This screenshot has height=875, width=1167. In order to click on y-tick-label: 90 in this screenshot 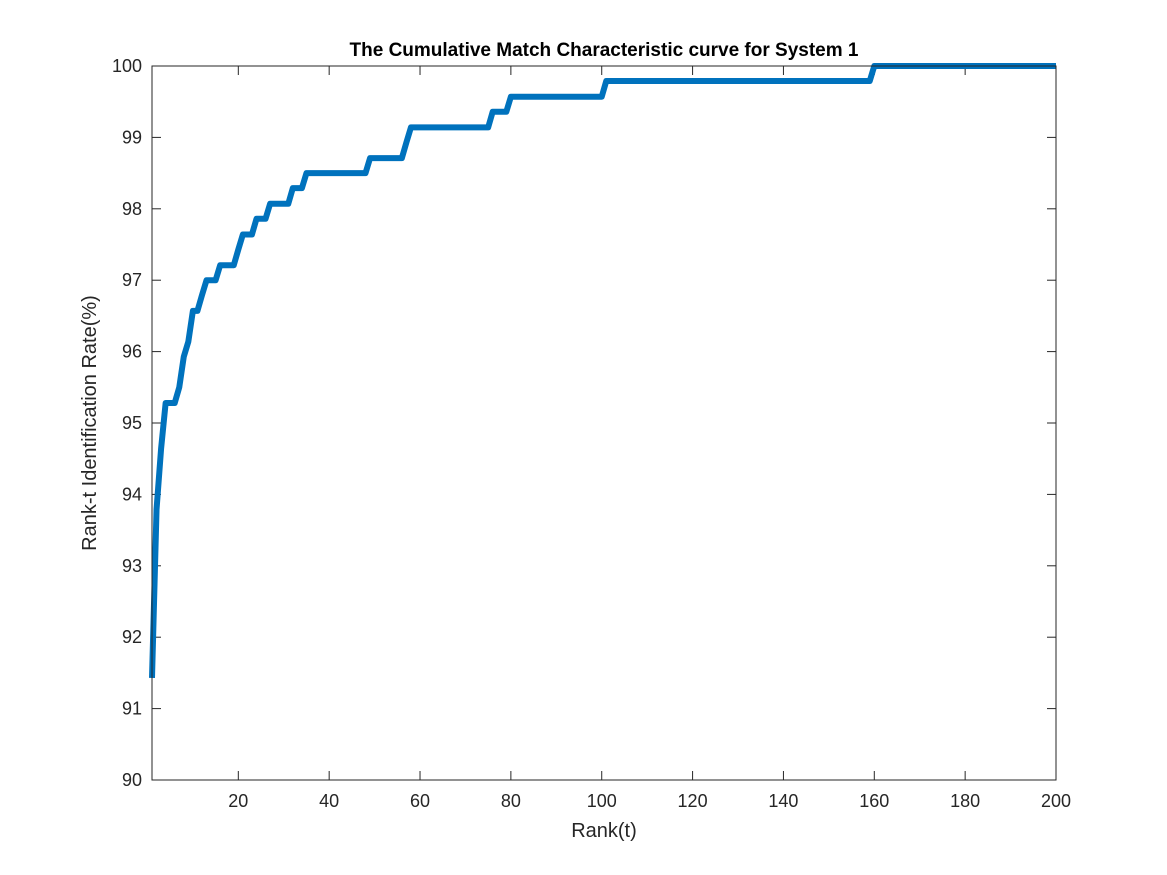, I will do `click(132, 780)`.